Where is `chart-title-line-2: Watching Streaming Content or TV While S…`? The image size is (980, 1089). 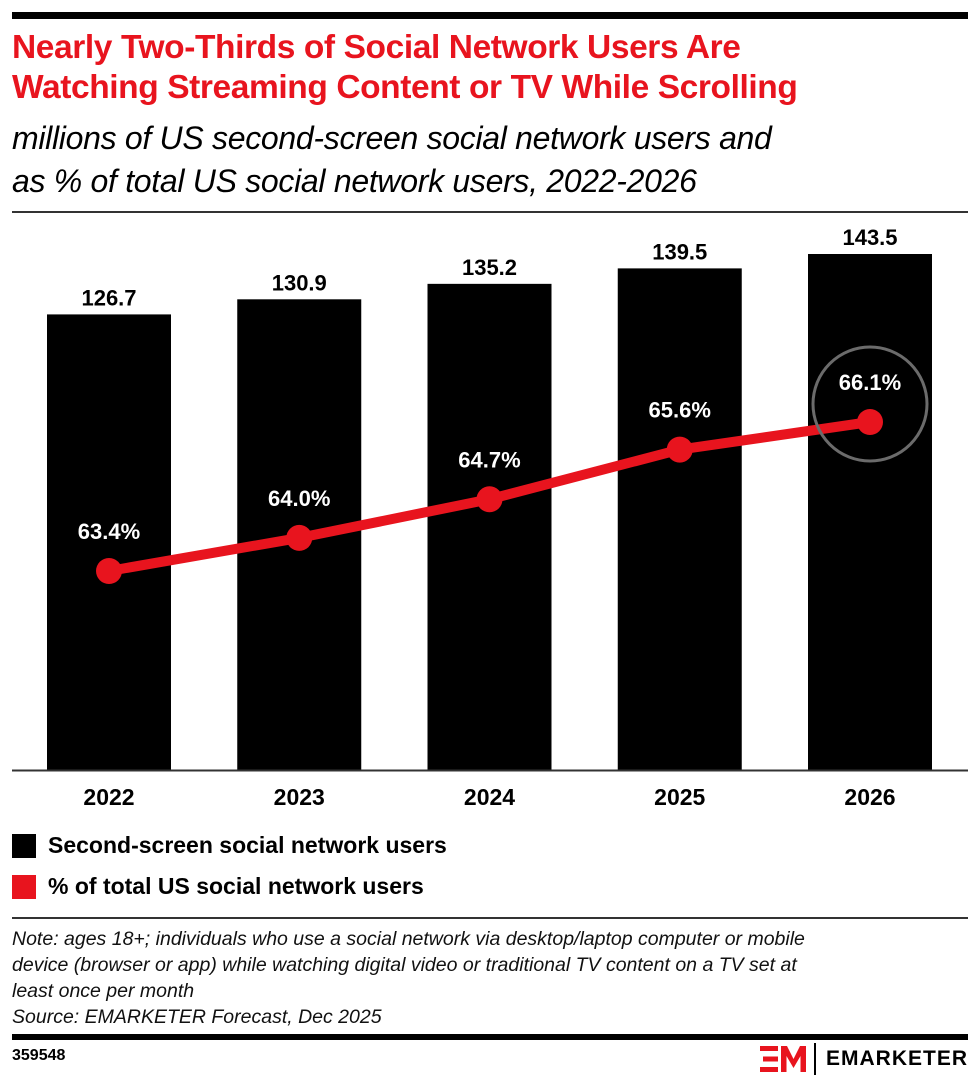 chart-title-line-2: Watching Streaming Content or TV While S… is located at coordinates (405, 87).